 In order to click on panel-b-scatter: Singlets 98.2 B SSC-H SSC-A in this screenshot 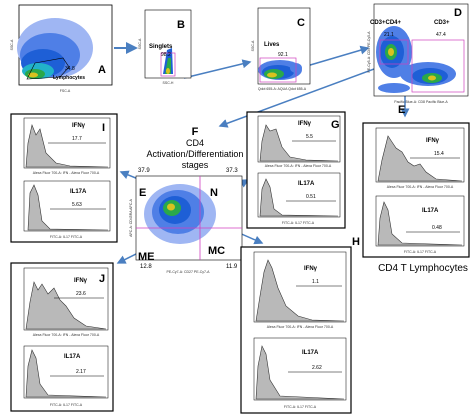, I will do `click(165, 47)`.